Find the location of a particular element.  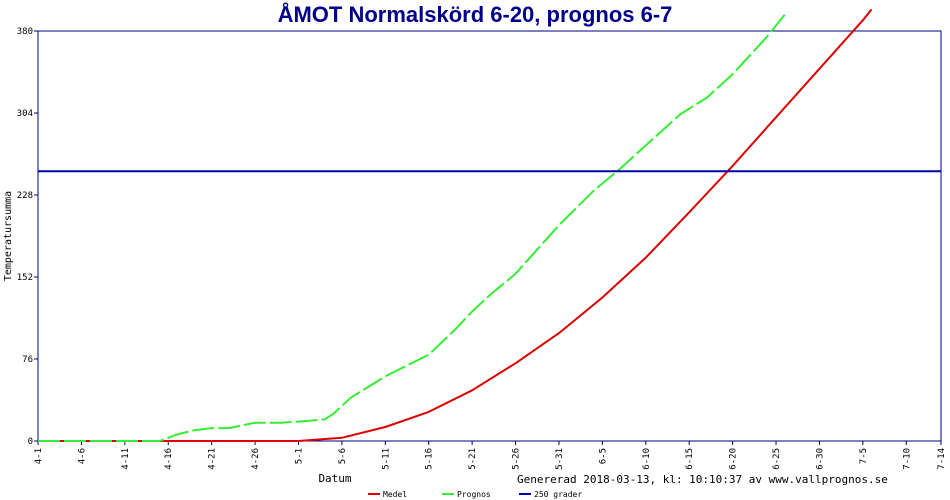

x-tick-label: 4-26 is located at coordinates (256, 459).